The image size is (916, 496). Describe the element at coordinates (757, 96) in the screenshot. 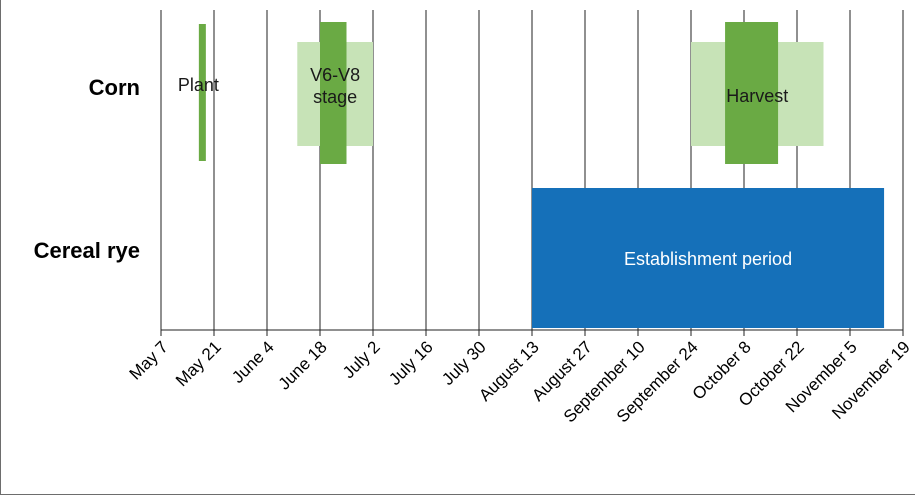

I see `bar-label-harvest: Harvest` at that location.